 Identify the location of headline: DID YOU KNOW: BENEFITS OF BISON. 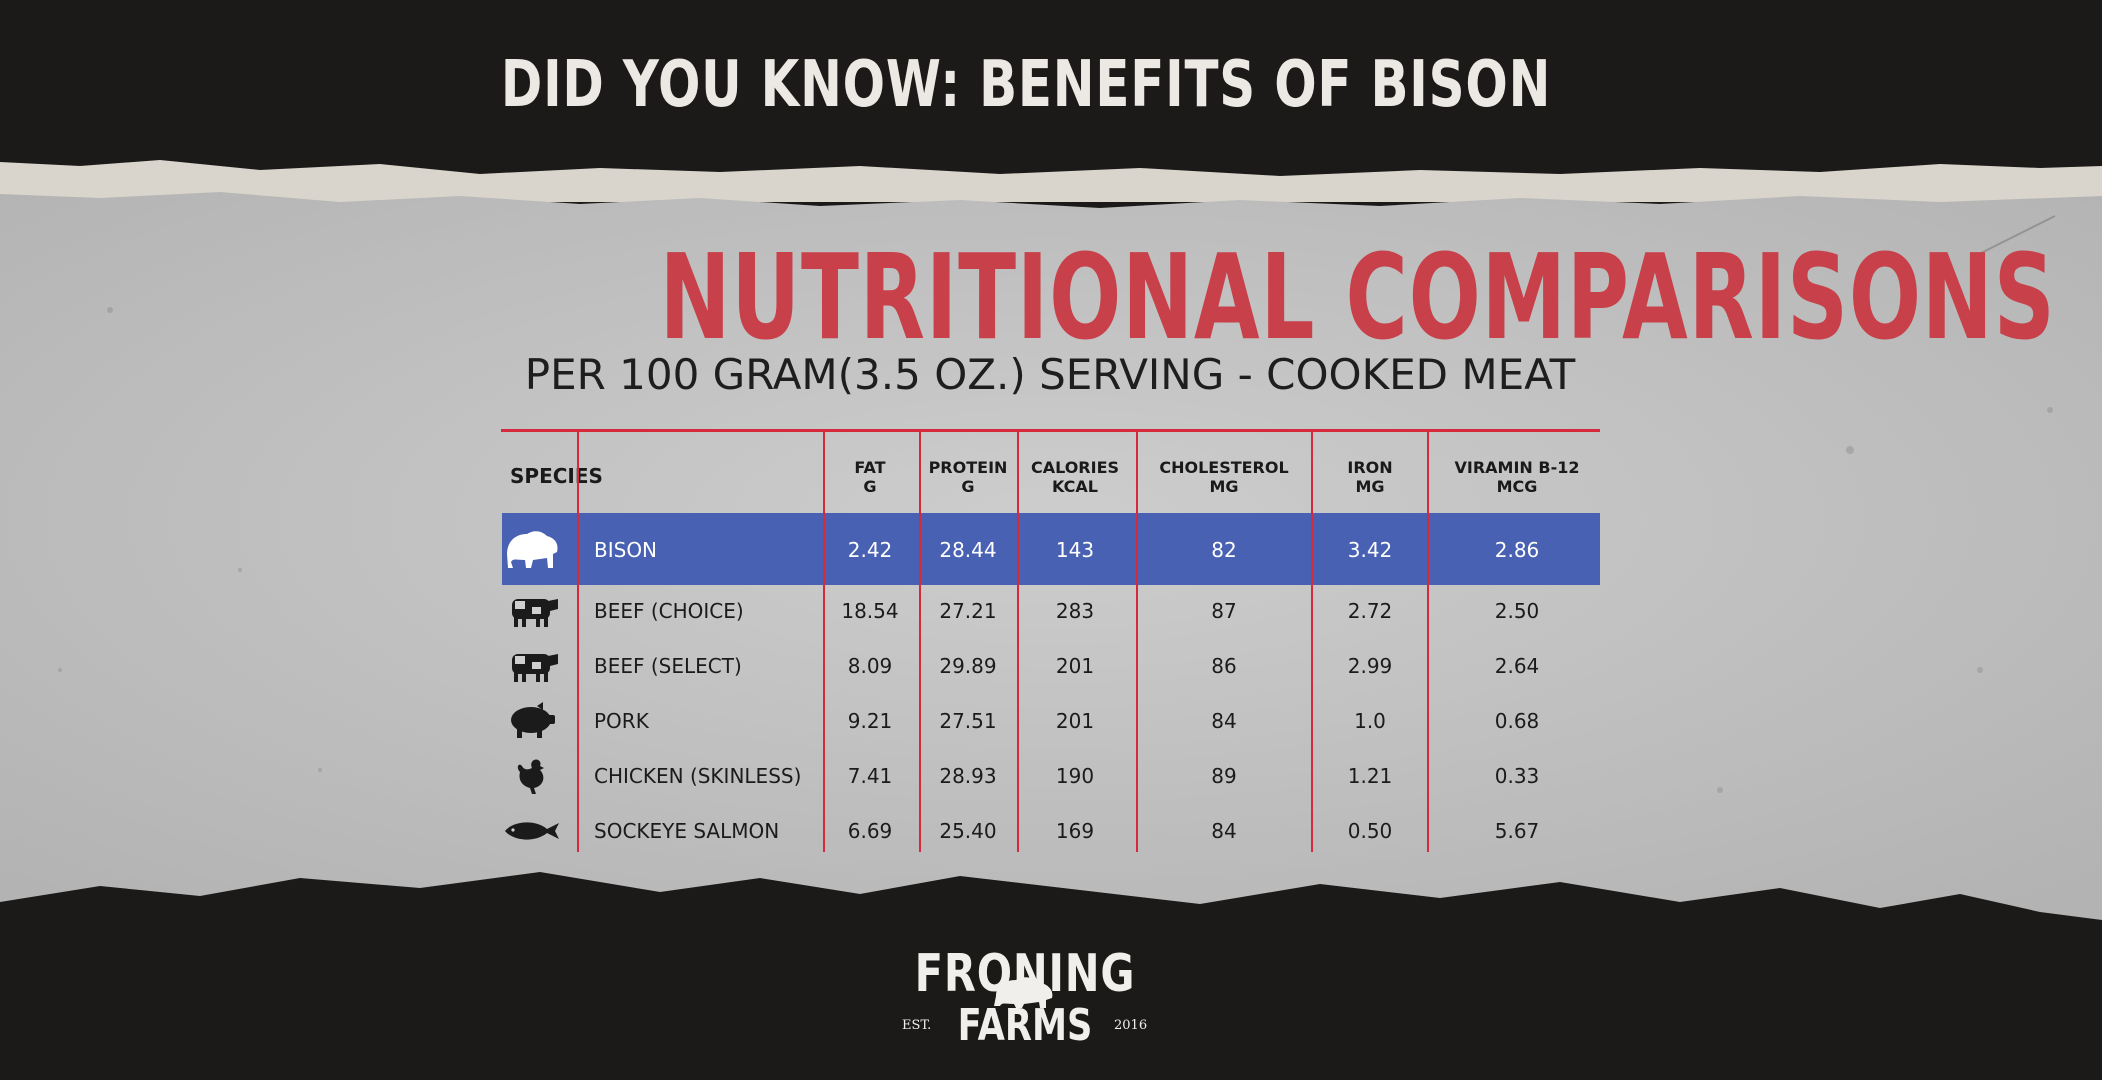
(1026, 85).